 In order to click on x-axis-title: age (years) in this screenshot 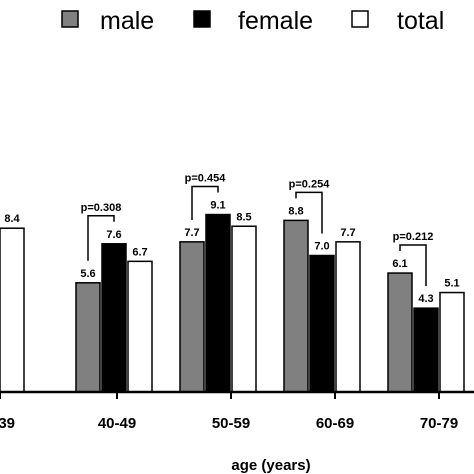, I will do `click(270, 465)`.